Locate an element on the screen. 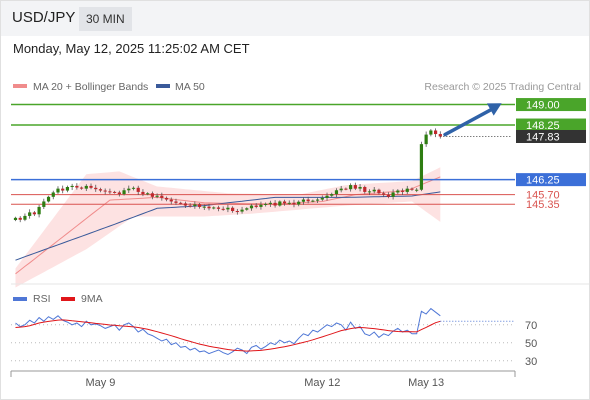 The height and width of the screenshot is (400, 590). rsi-ma-legend-label: 9MA is located at coordinates (92, 299).